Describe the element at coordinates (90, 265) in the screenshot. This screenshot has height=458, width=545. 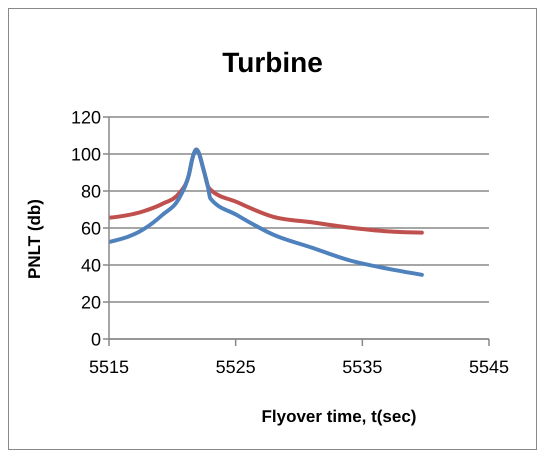
I see `y-tick-label: 40` at that location.